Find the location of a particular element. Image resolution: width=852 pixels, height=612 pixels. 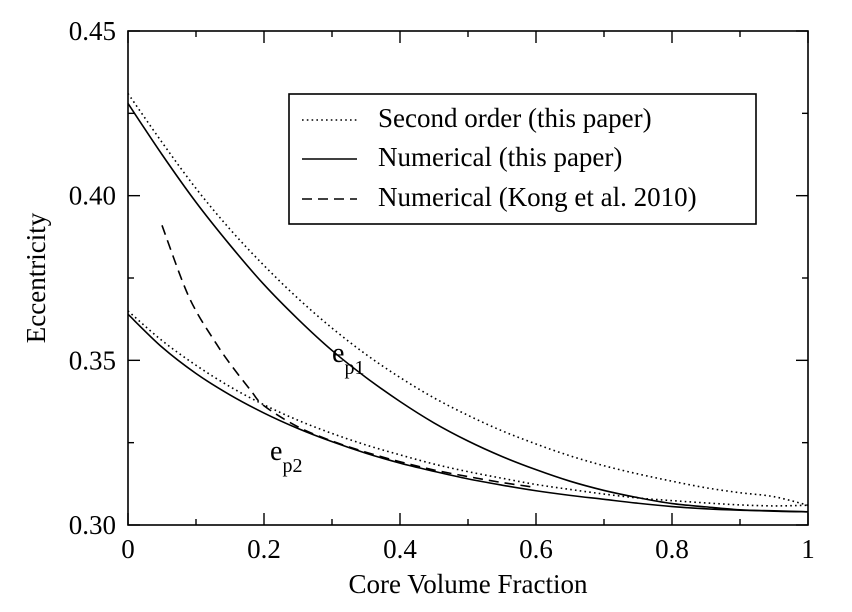

y-tick-label: 0.40 is located at coordinates (92, 196).